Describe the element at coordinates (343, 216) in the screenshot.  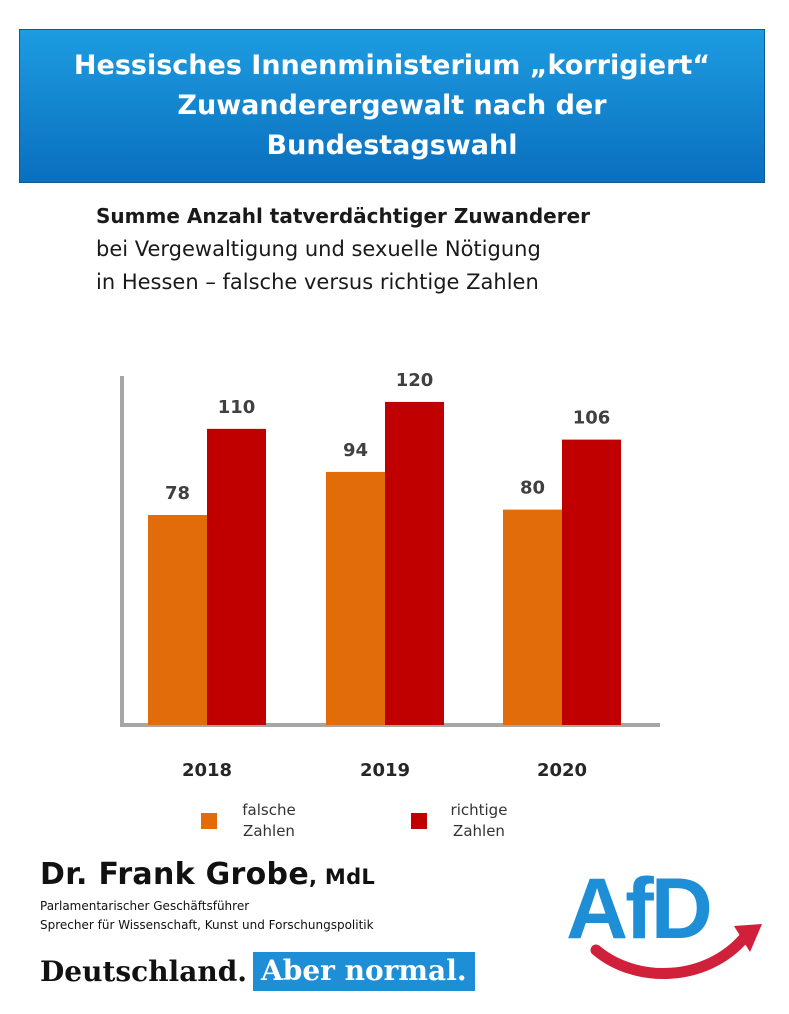
I see `subtitle-line-1: Summe Anzahl tatverdächtiger Zuwanderer` at that location.